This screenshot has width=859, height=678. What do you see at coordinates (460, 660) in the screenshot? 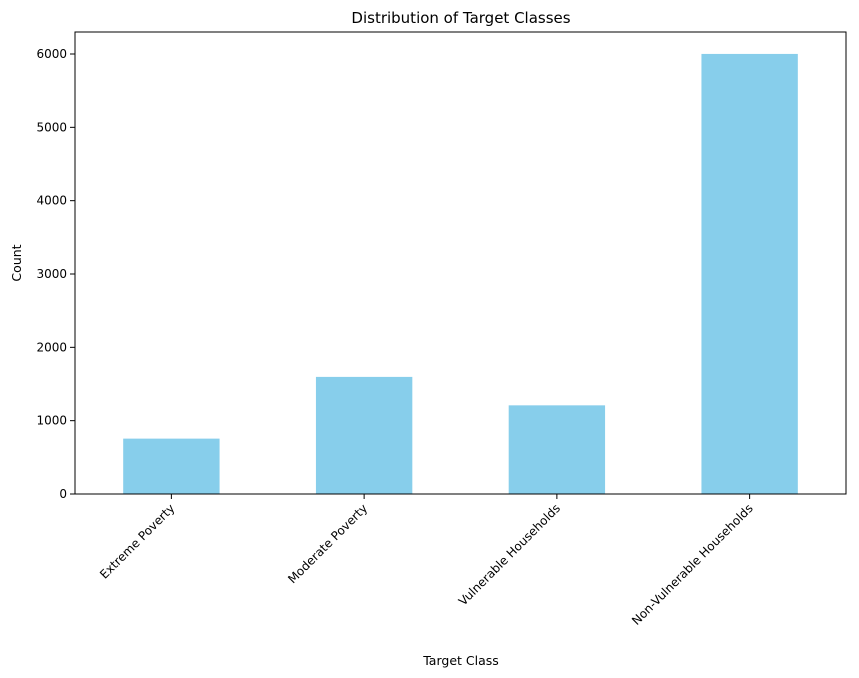
I see `x-axis-title: Target Class` at bounding box center [460, 660].